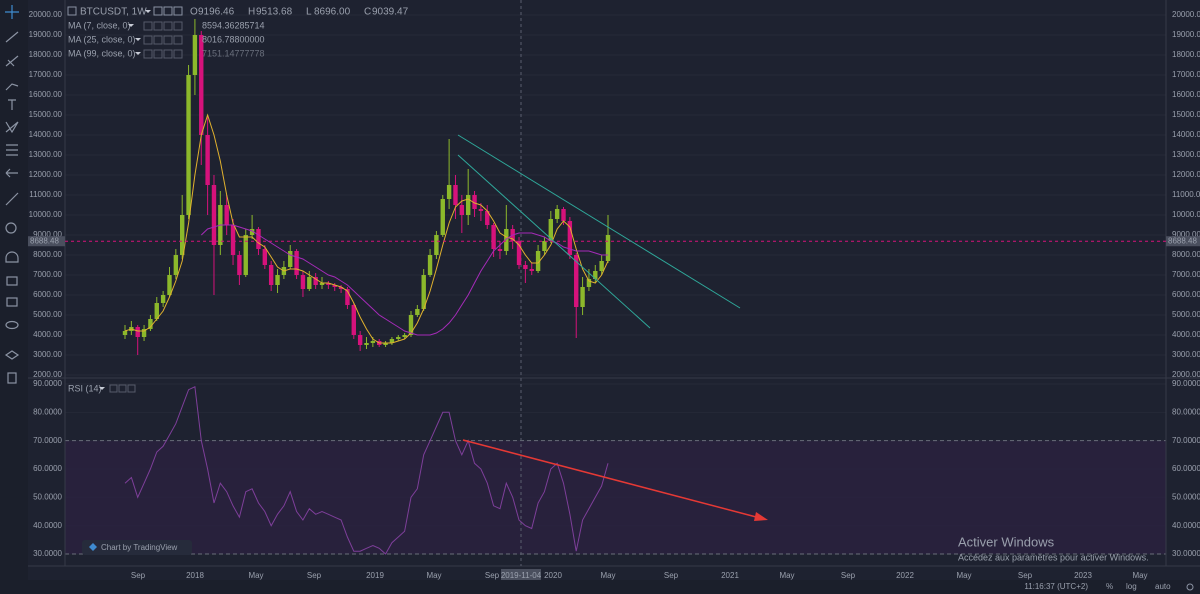 The width and height of the screenshot is (1200, 594). I want to click on x-tick-label: 2020, so click(553, 575).